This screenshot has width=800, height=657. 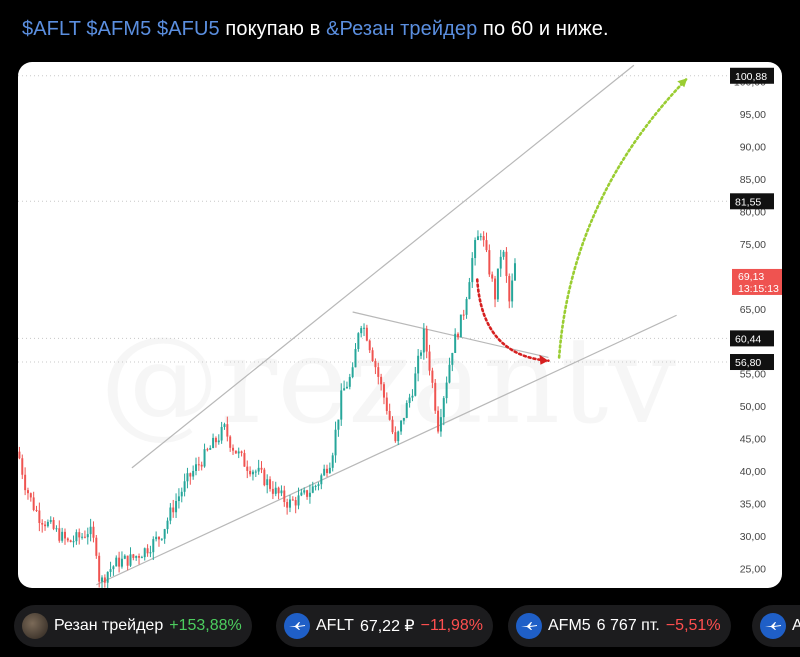 I want to click on y-tick-label: 80,00, so click(x=753, y=212).